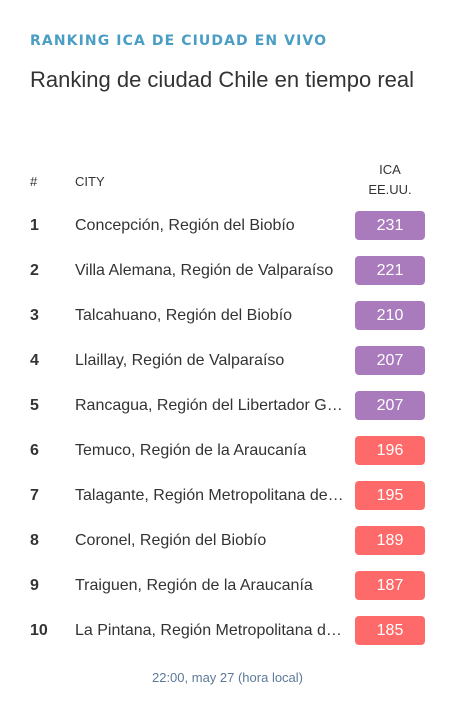  Describe the element at coordinates (390, 225) in the screenshot. I see `aqi-badge: 231` at that location.